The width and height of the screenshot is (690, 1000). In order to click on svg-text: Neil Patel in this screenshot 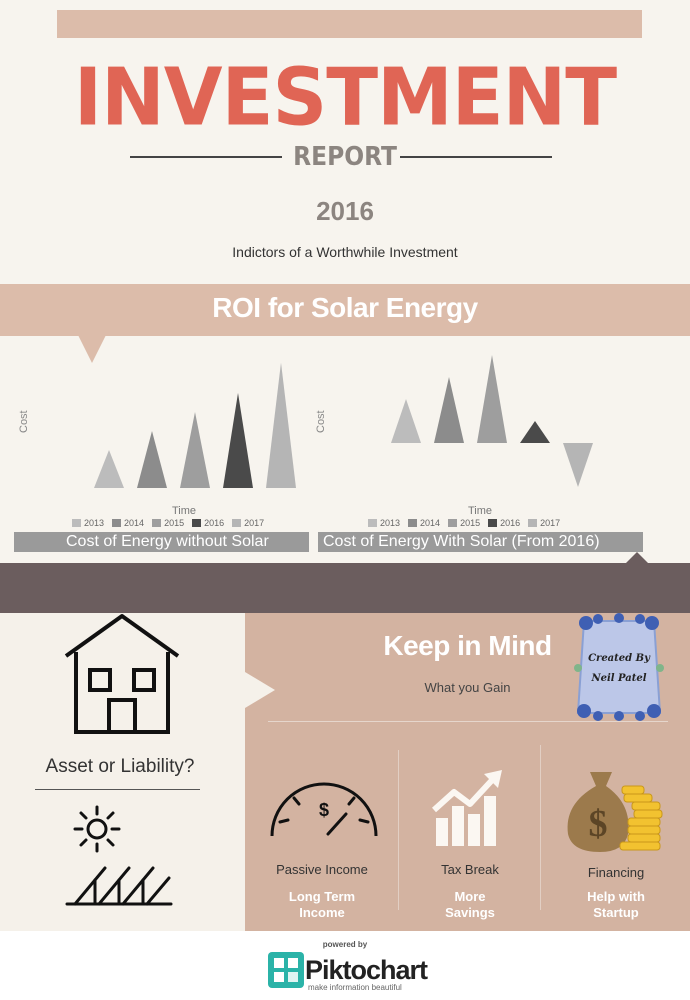, I will do `click(618, 678)`.